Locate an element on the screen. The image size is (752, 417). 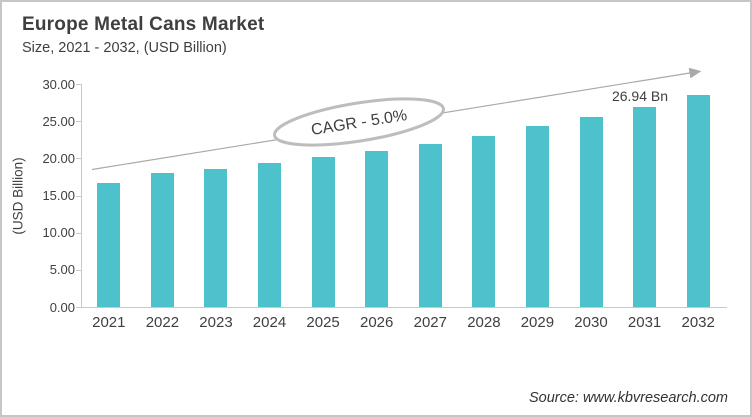
y-tick-label-30.00: 30.00 is located at coordinates (58, 84).